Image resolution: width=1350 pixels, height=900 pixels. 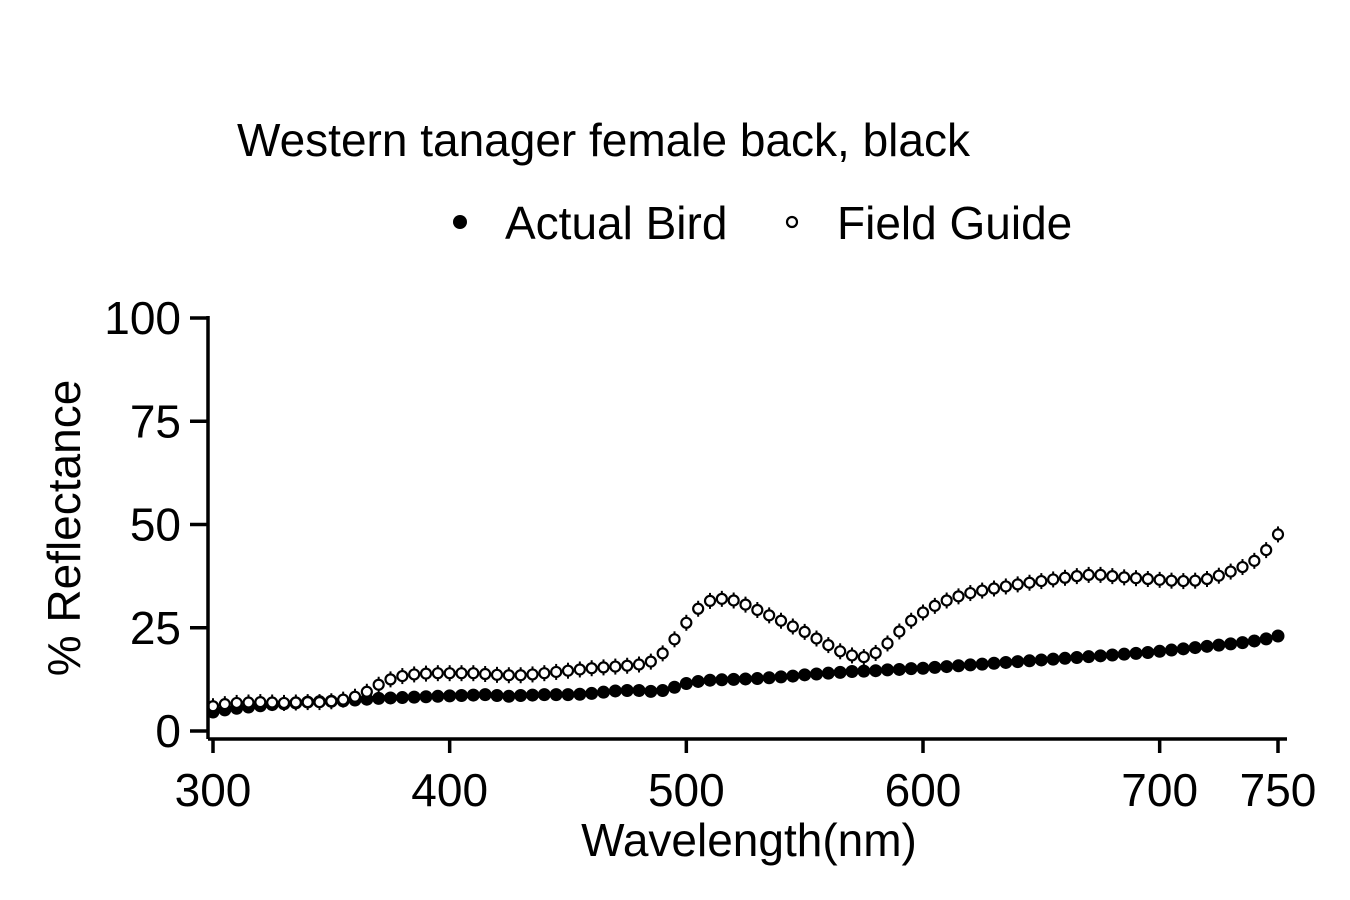 I want to click on series-actual-bird, so click(x=745, y=674).